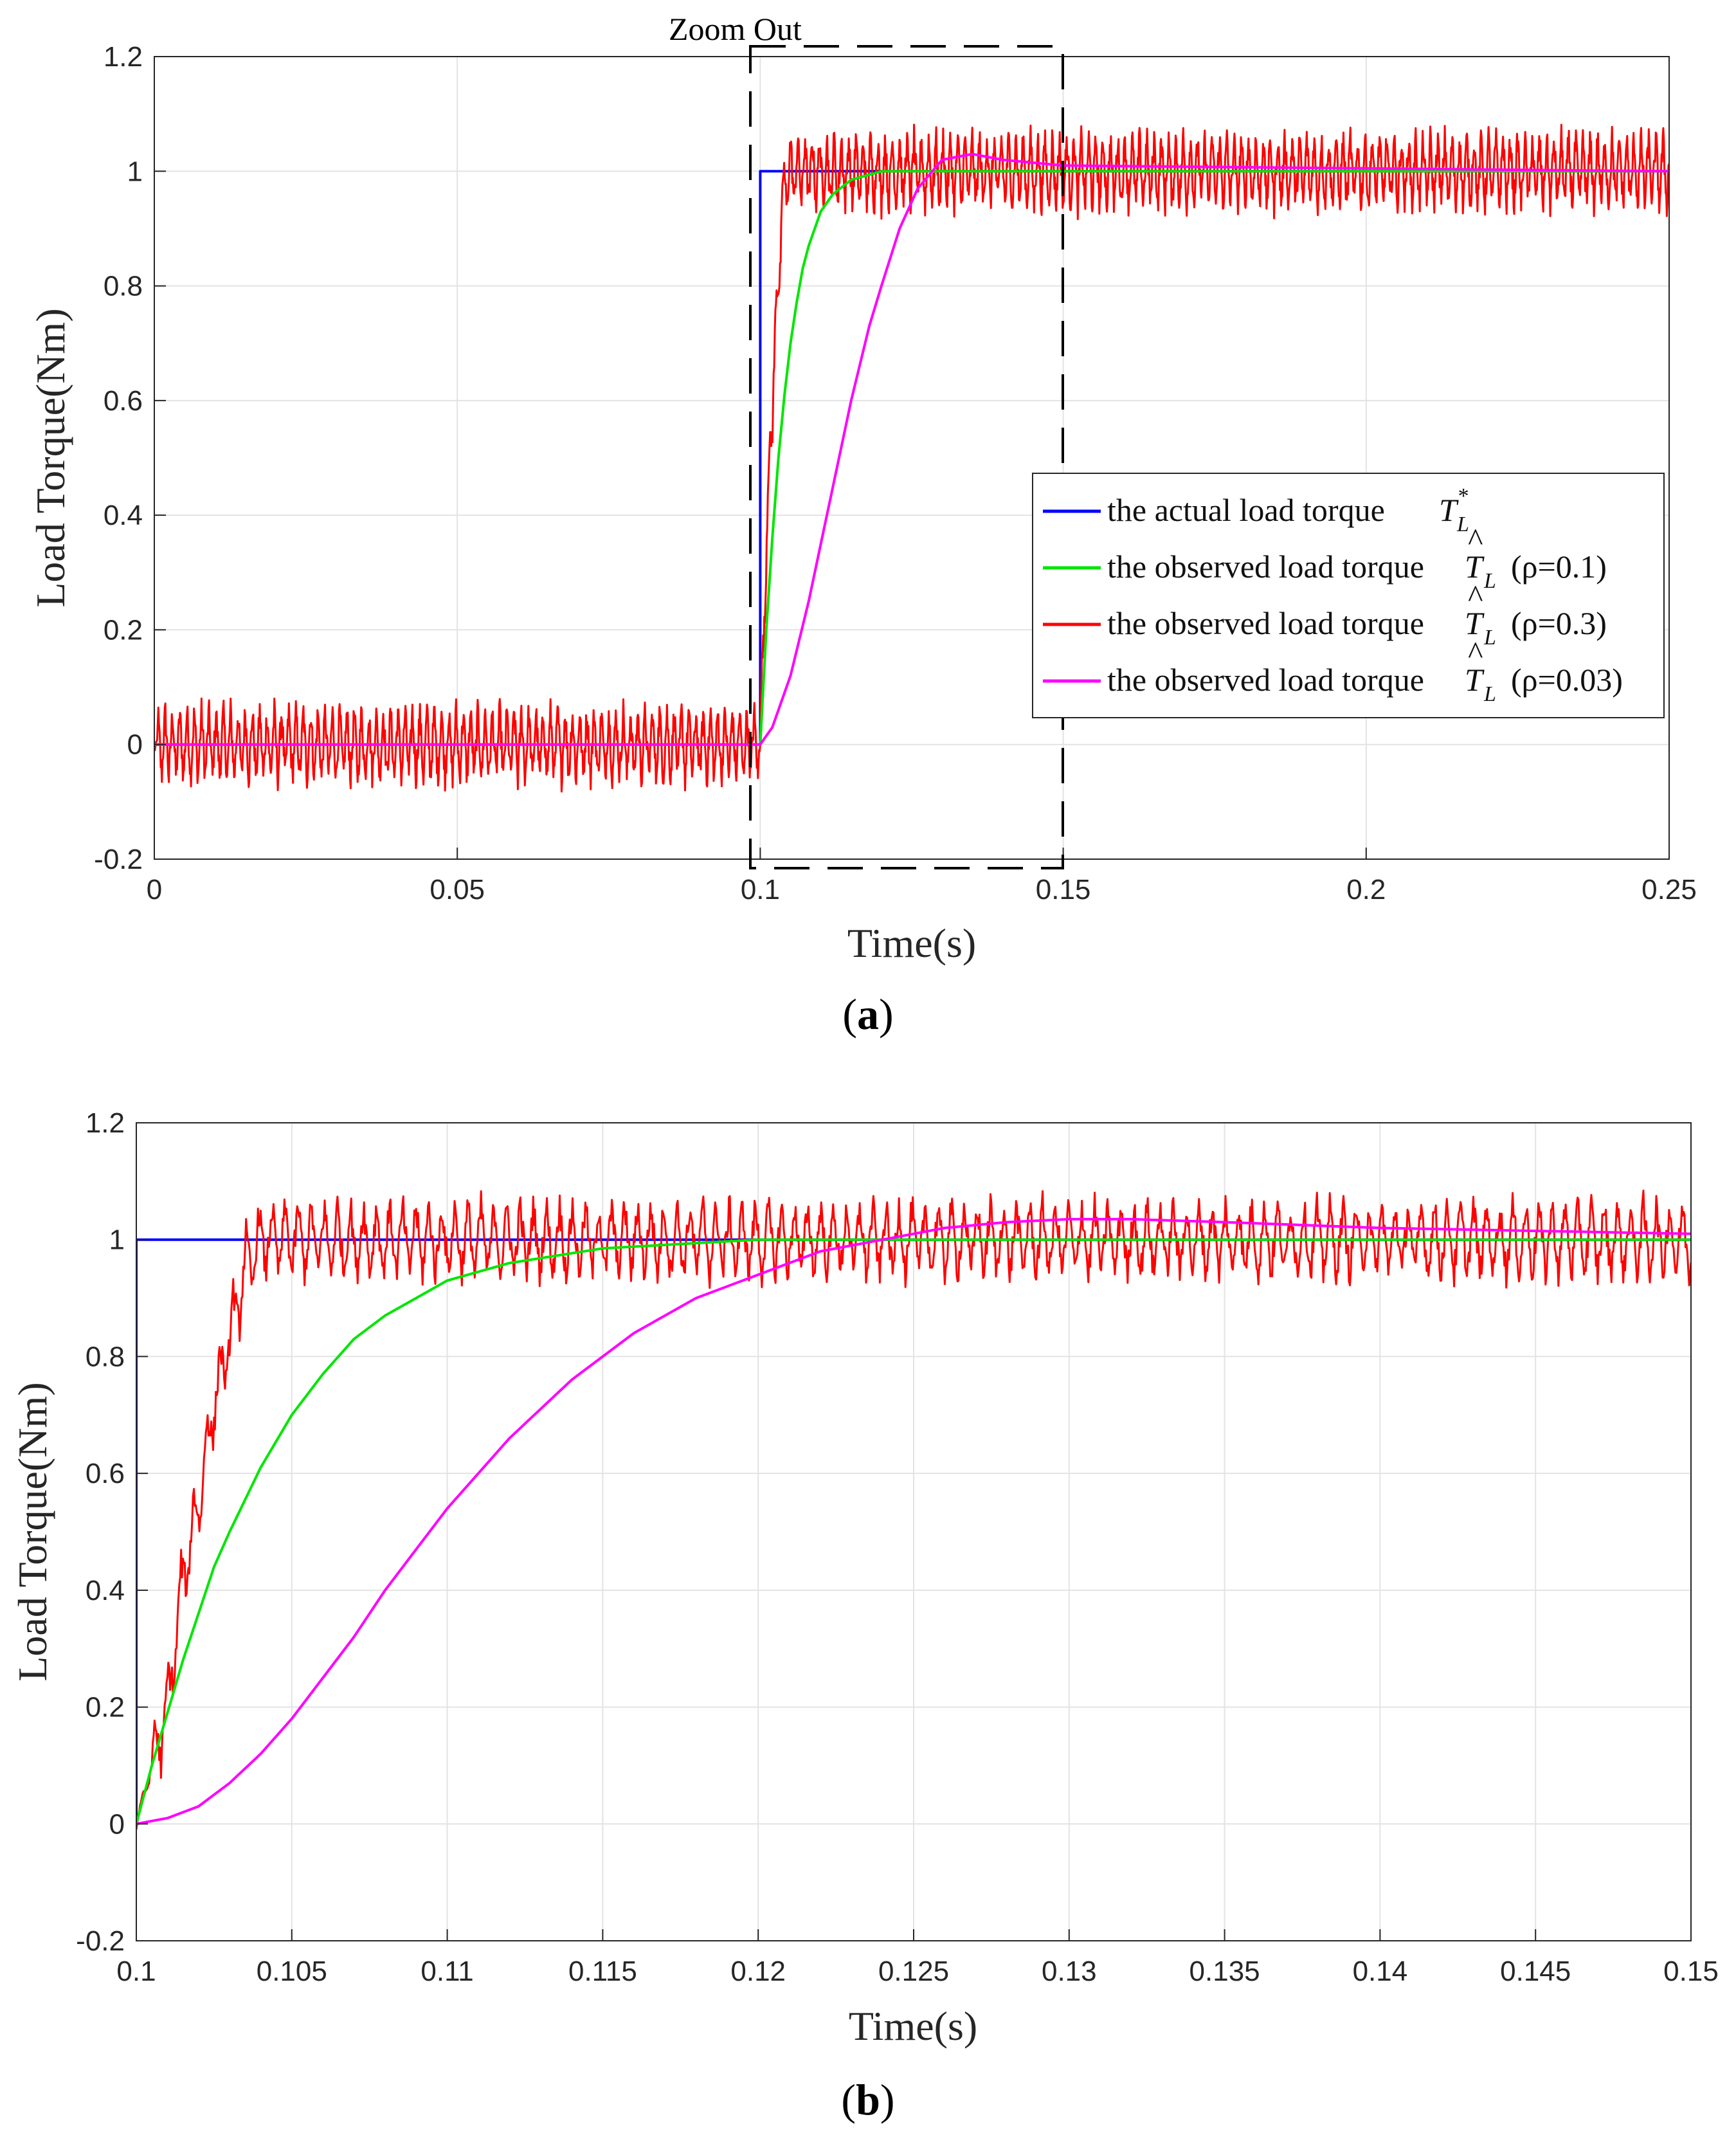  I want to click on legend-sup-actual: *, so click(1462, 496).